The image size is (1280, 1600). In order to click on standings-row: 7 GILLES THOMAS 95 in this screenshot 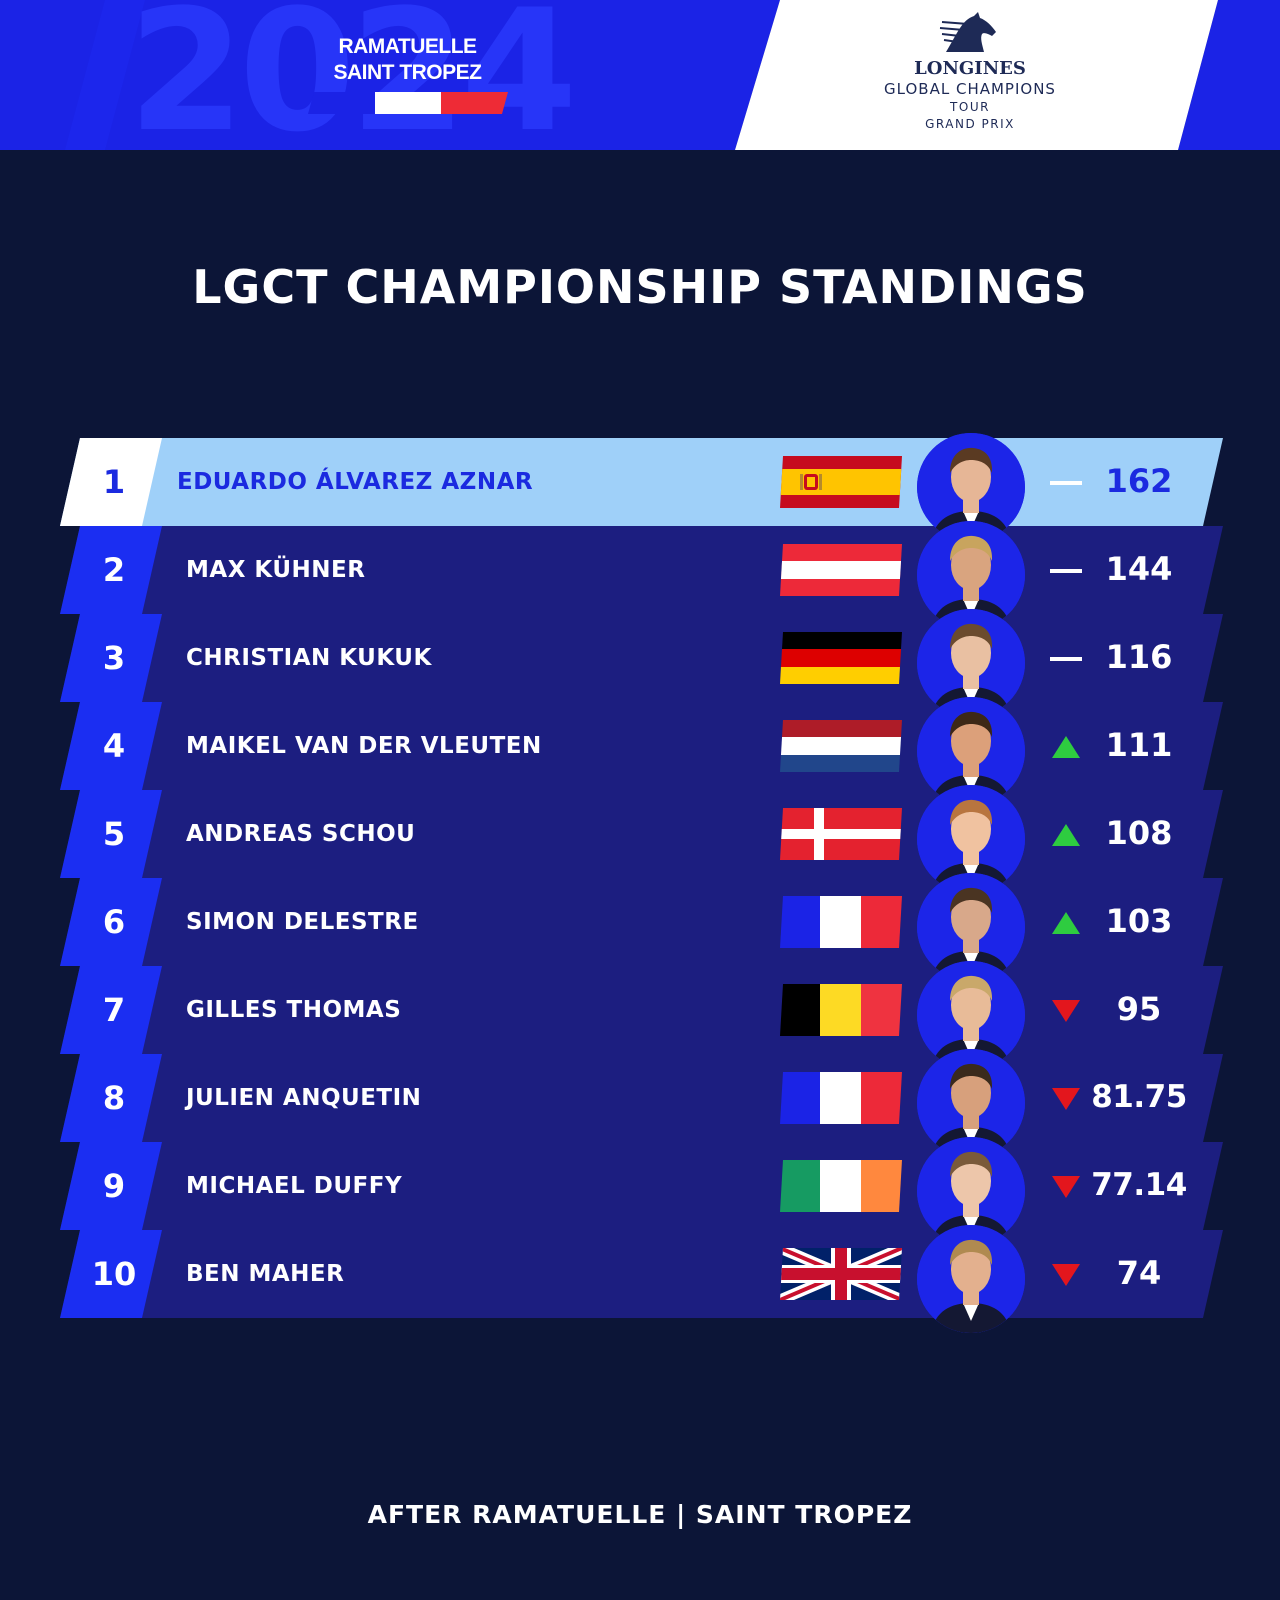, I will do `click(640, 1015)`.